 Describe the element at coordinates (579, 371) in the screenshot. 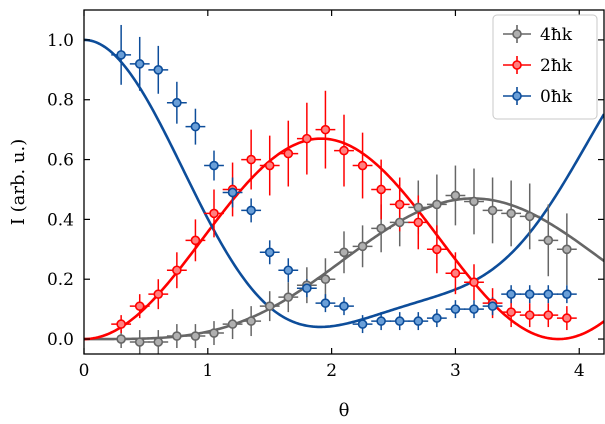

I see `x-tick-label: 4` at that location.